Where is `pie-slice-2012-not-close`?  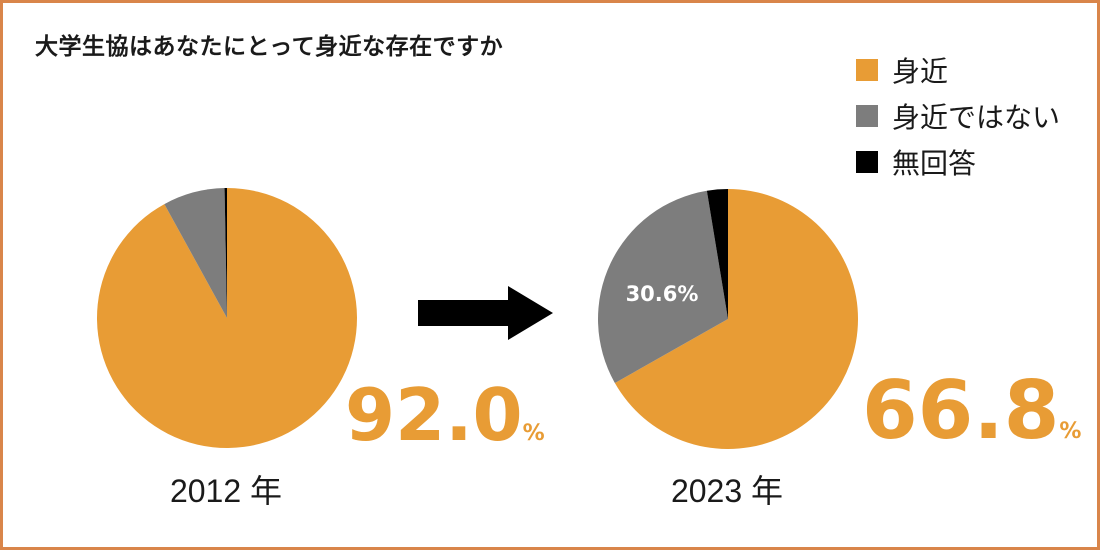 pie-slice-2012-not-close is located at coordinates (195, 253).